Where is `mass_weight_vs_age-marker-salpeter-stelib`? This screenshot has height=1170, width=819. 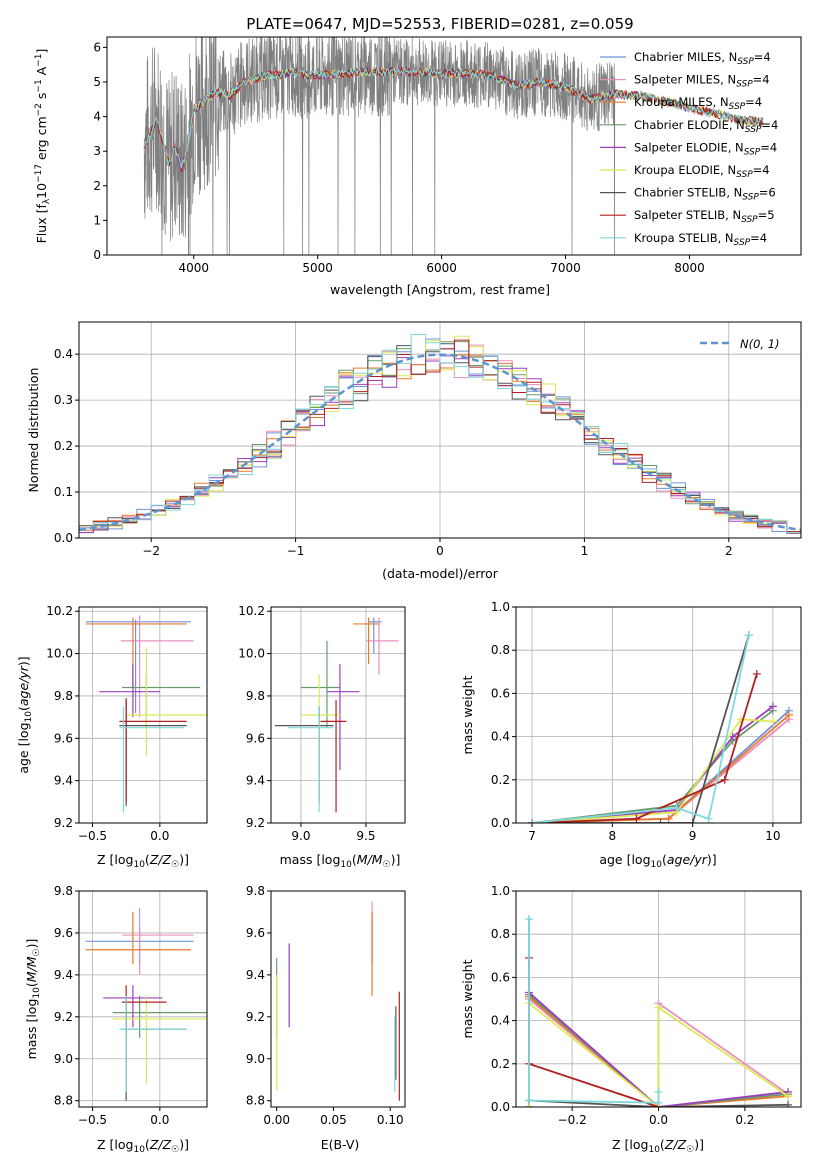
mass_weight_vs_age-marker-salpeter-stelib is located at coordinates (724, 779).